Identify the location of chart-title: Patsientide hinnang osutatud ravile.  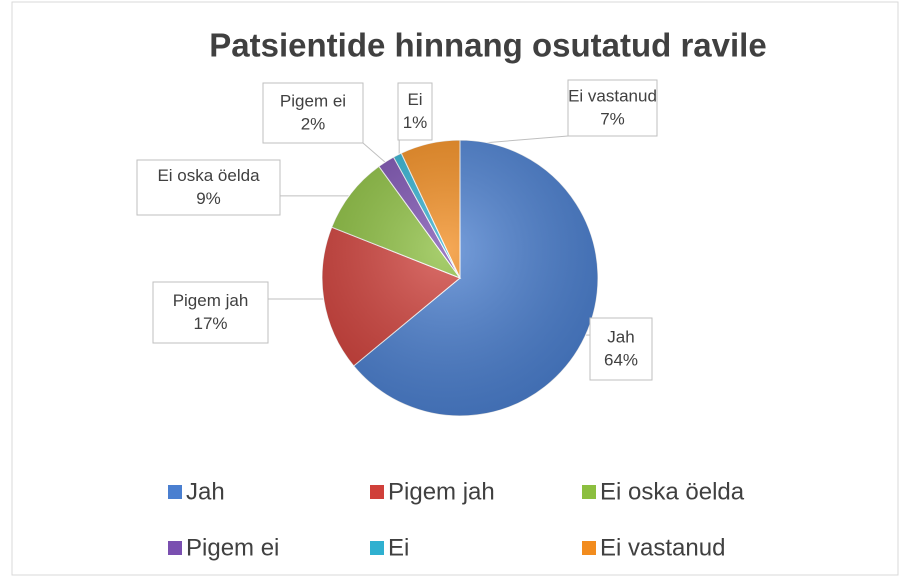
(487, 45).